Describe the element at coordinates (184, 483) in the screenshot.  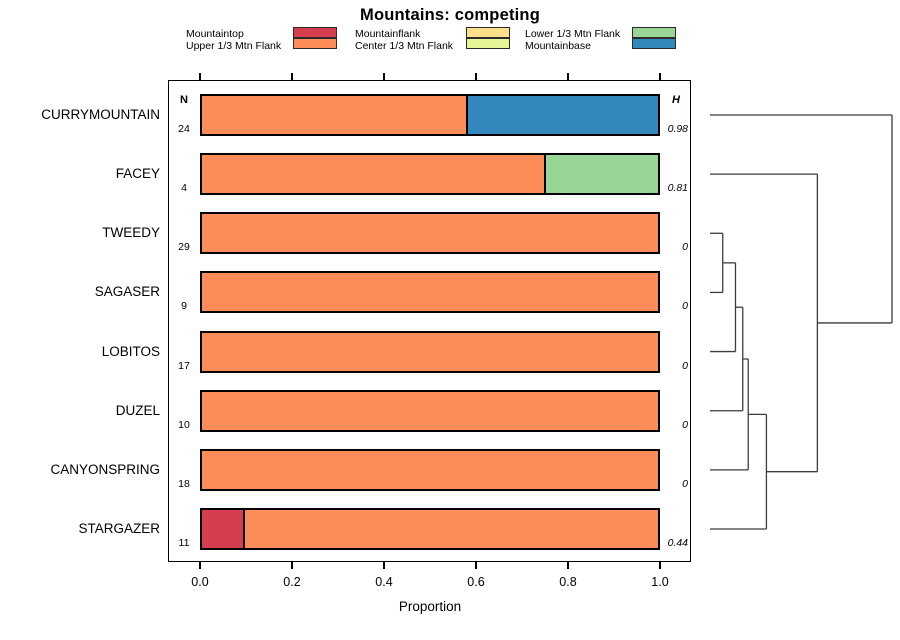
I see `n-value: 18` at that location.